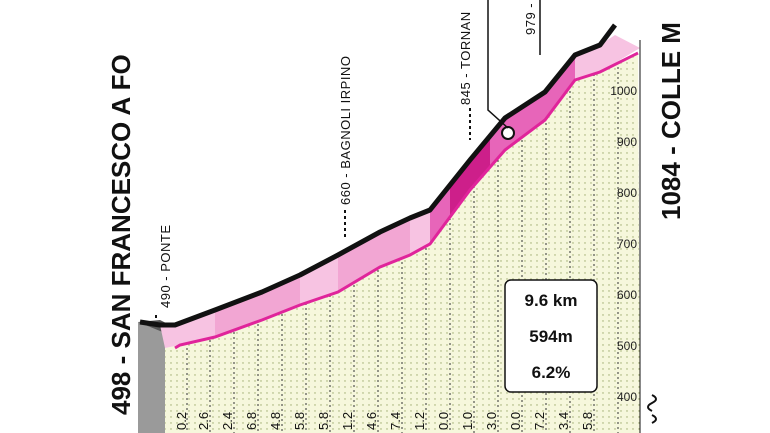 Image resolution: width=770 pixels, height=433 pixels. I want to click on climb-stats-box: 9.6 km 594m 6.2%, so click(551, 336).